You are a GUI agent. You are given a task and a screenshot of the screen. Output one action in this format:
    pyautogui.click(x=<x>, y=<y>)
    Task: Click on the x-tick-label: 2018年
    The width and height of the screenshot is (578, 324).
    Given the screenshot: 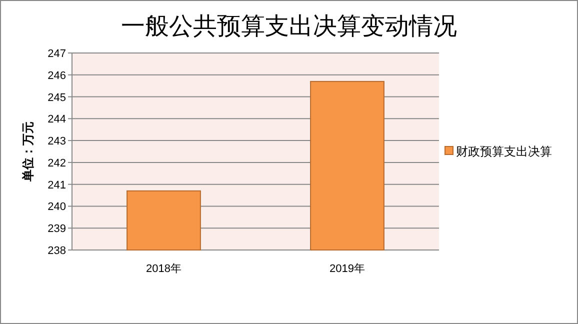 What is the action you would take?
    pyautogui.click(x=164, y=269)
    